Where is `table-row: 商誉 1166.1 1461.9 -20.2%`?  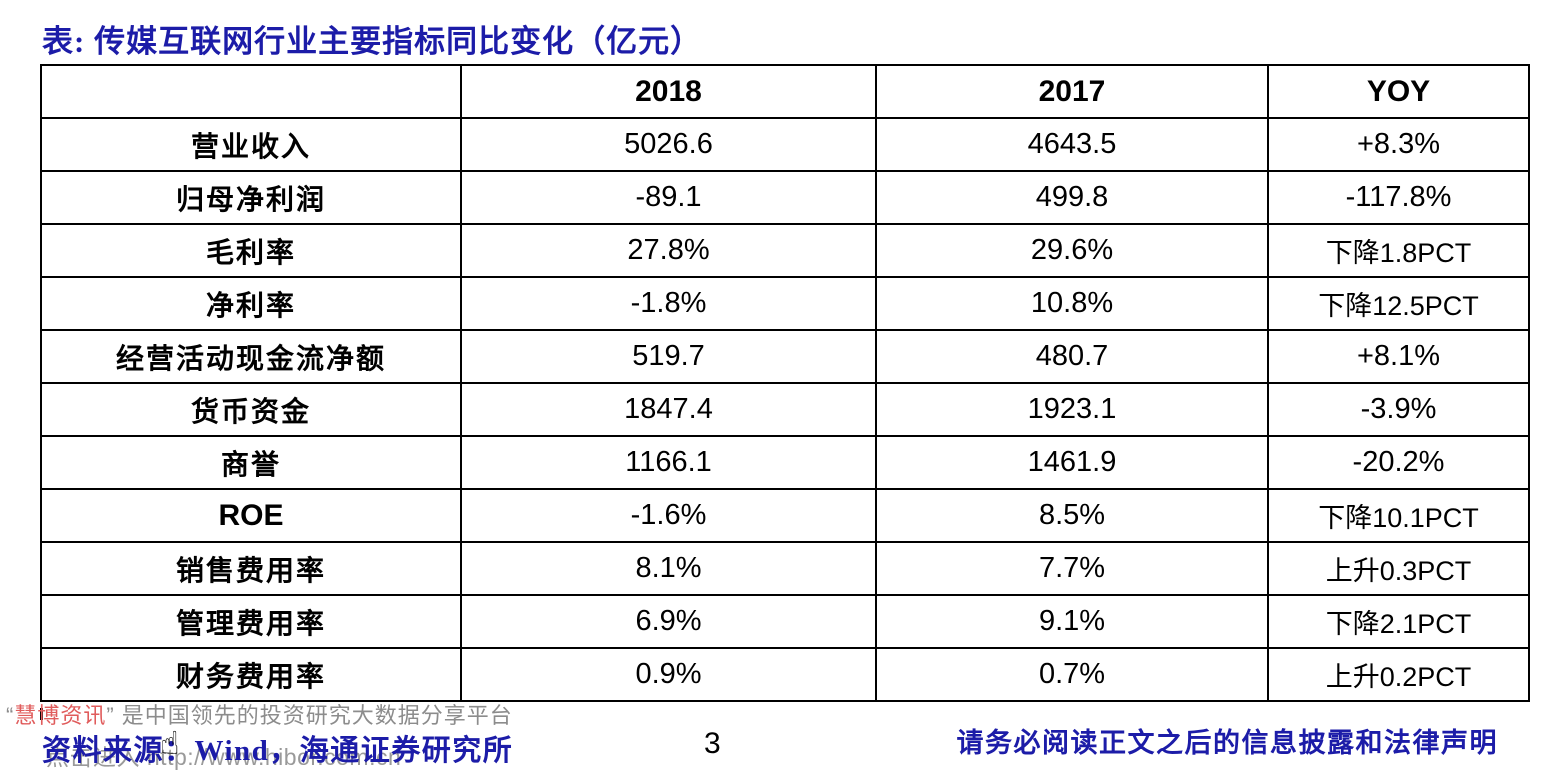 table-row: 商誉 1166.1 1461.9 -20.2% is located at coordinates (785, 462).